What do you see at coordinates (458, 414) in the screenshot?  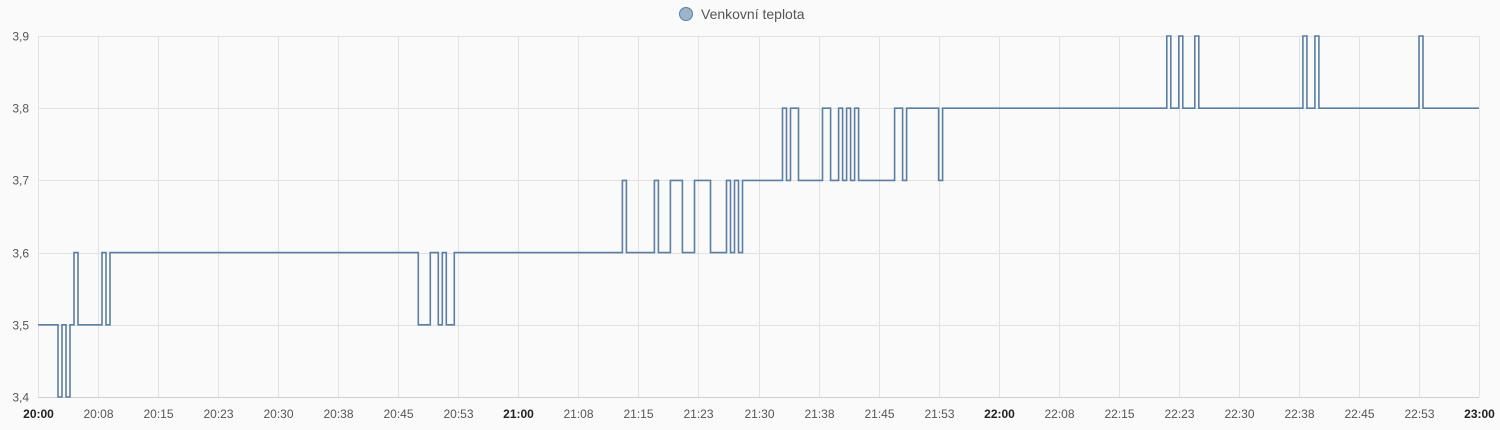 I see `x-tick-label: 20:53` at bounding box center [458, 414].